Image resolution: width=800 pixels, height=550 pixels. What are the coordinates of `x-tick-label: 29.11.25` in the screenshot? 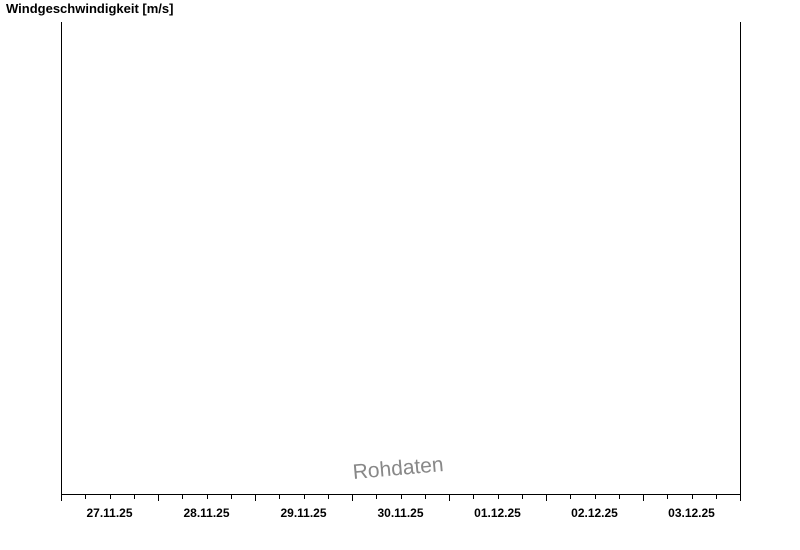 It's located at (303, 513).